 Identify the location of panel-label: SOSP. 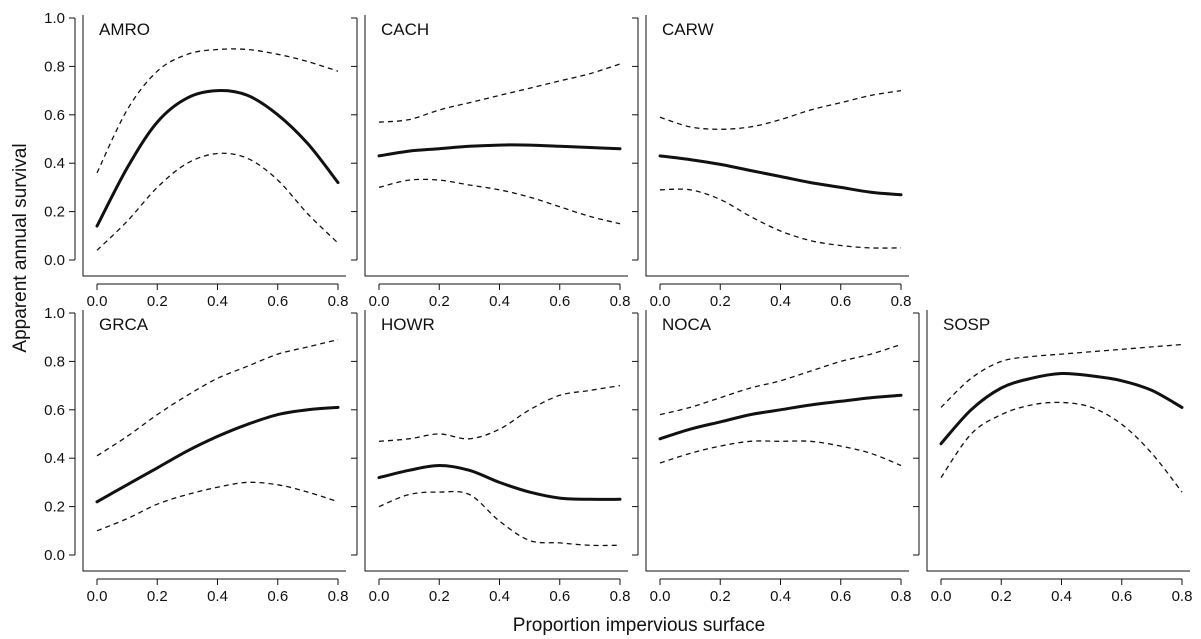
(966, 324).